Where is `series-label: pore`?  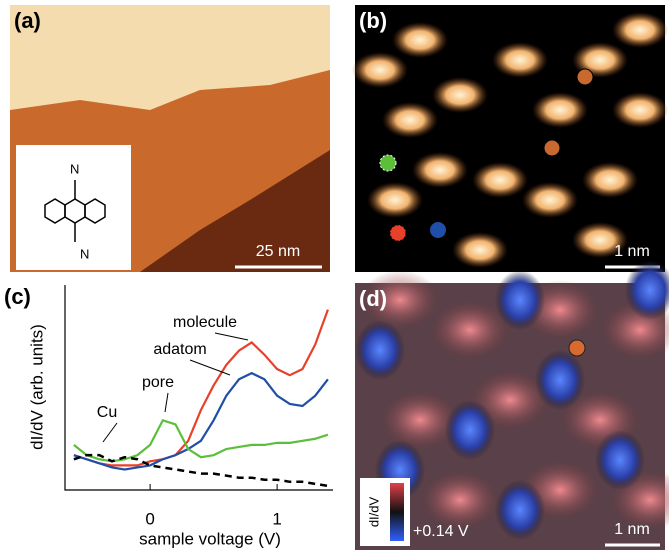 series-label: pore is located at coordinates (158, 382).